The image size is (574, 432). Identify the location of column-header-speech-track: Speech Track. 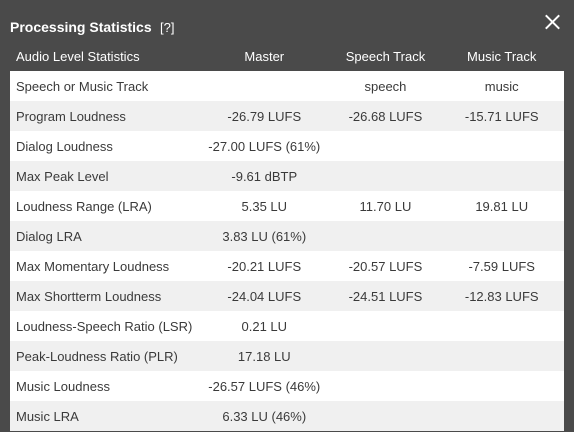
(385, 56).